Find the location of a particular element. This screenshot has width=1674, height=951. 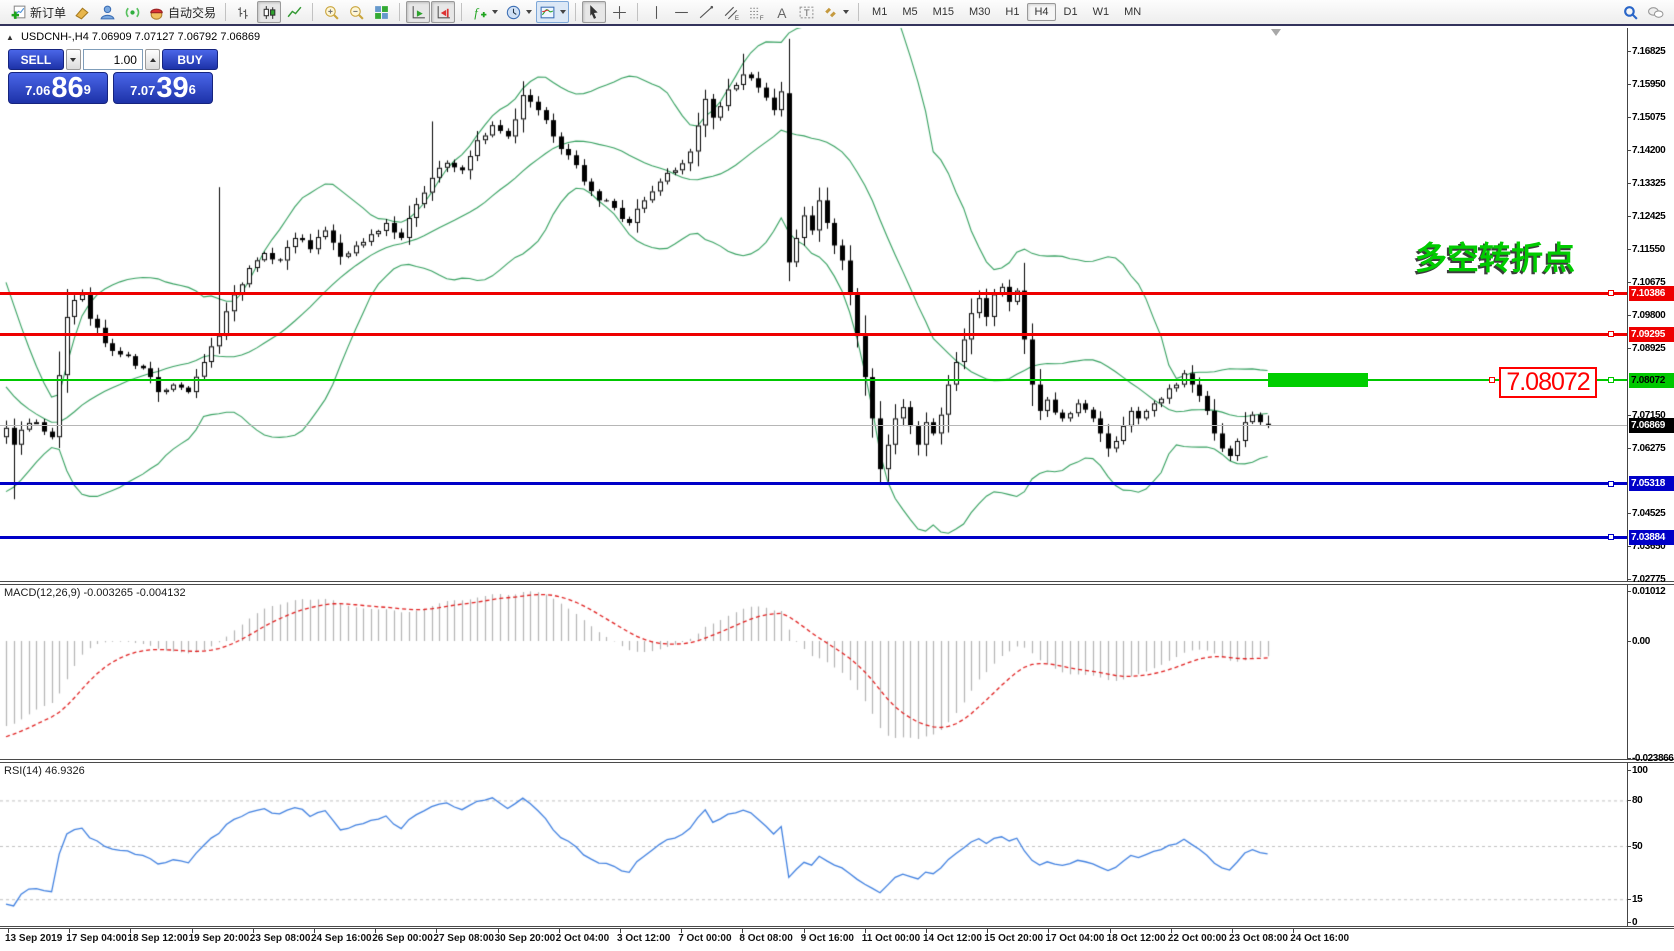

eraser-button is located at coordinates (82, 12).